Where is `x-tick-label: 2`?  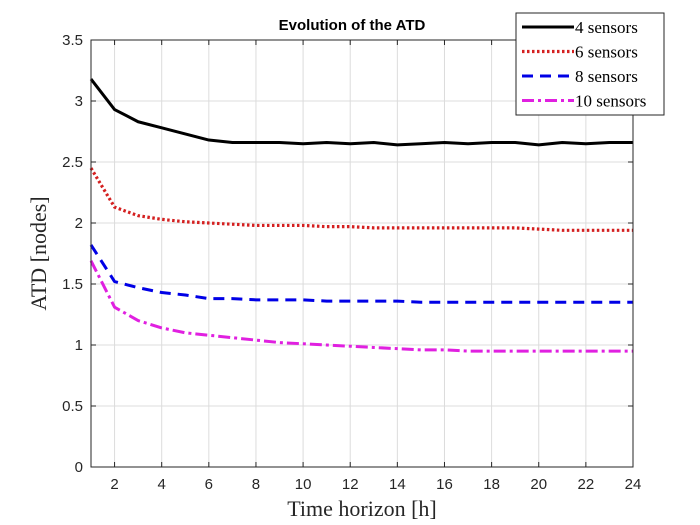
x-tick-label: 2 is located at coordinates (114, 484).